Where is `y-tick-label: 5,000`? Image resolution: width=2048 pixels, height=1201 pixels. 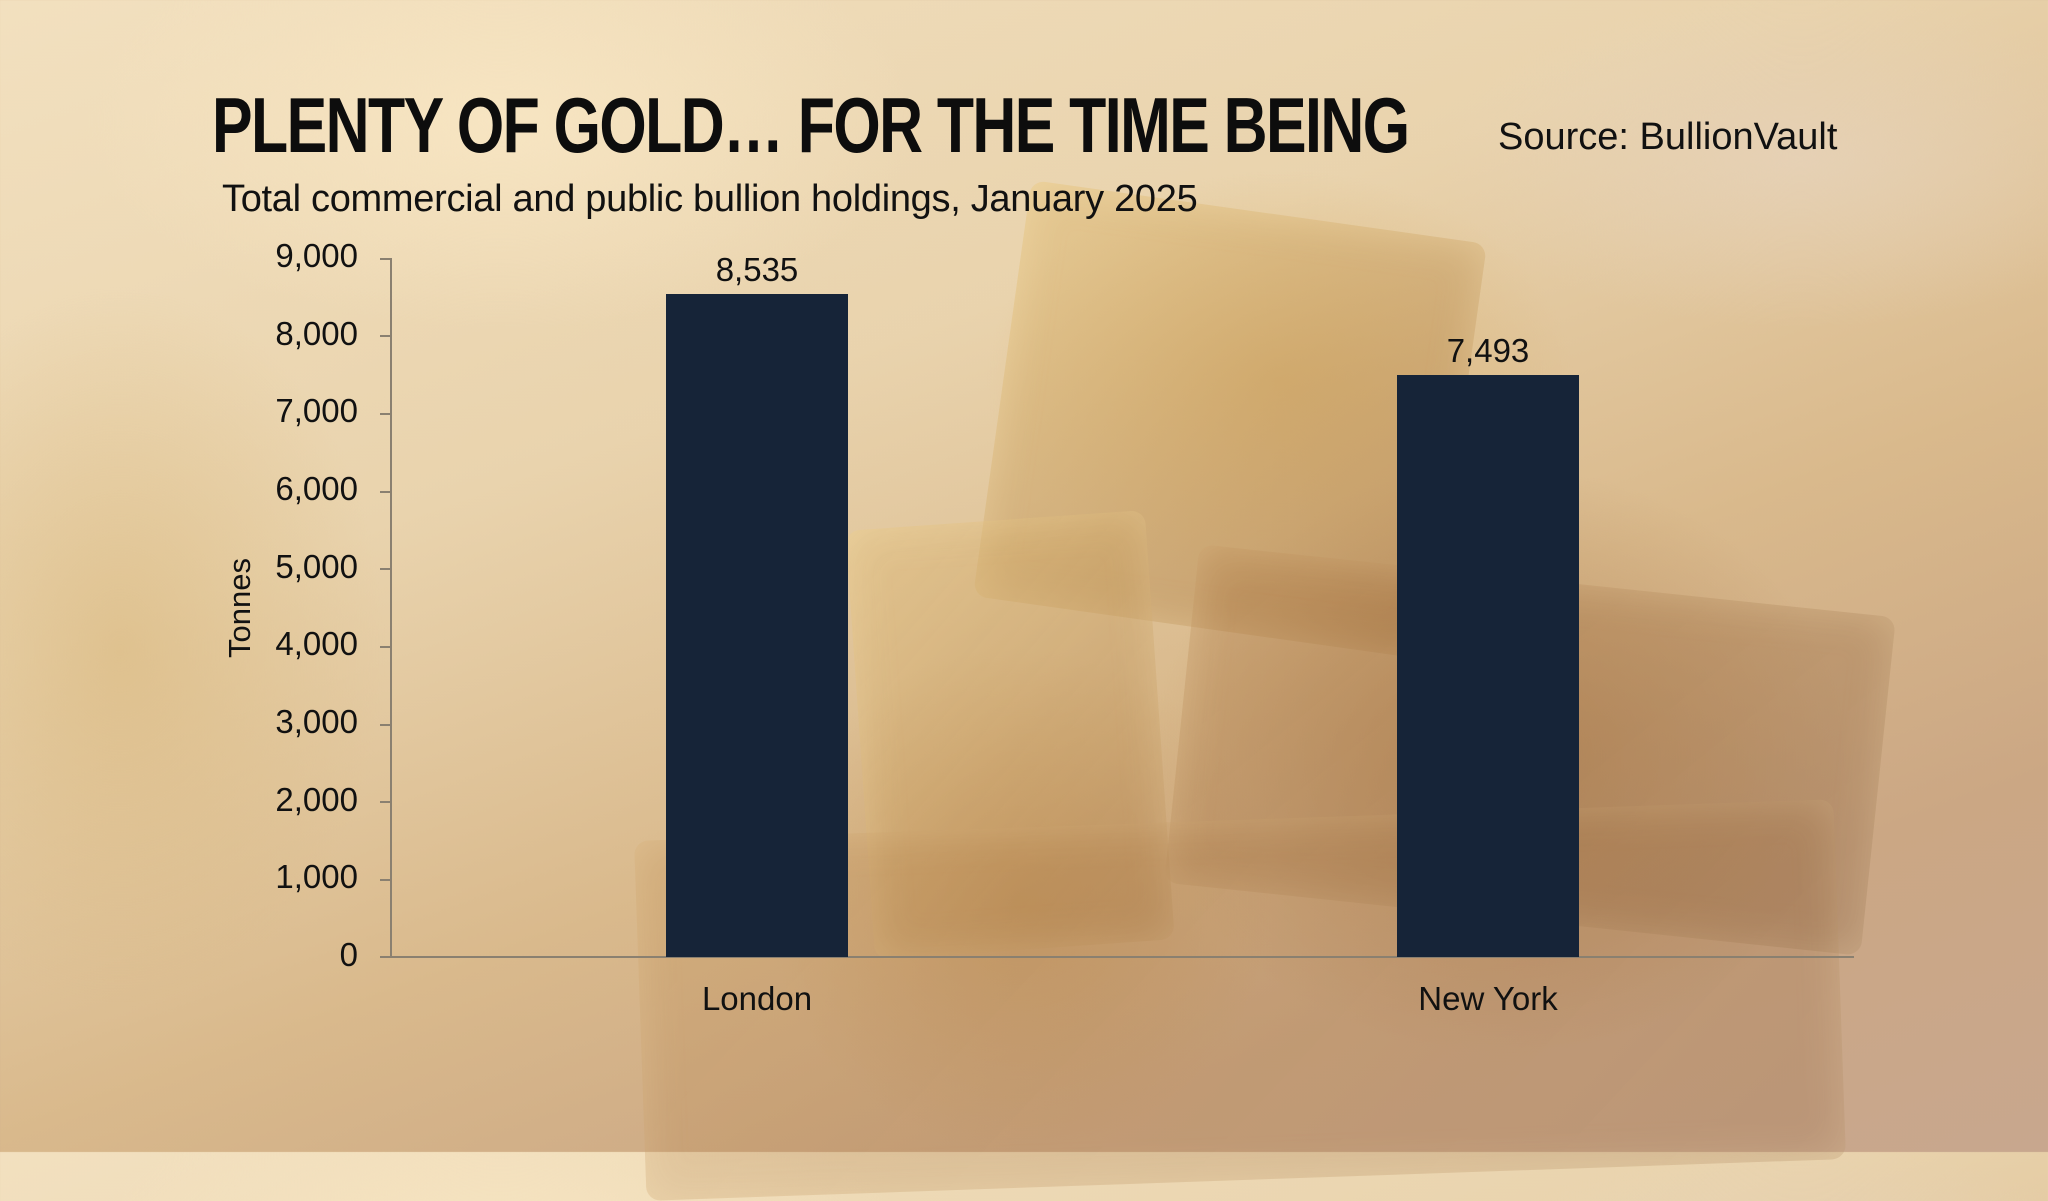
y-tick-label: 5,000 is located at coordinates (316, 566).